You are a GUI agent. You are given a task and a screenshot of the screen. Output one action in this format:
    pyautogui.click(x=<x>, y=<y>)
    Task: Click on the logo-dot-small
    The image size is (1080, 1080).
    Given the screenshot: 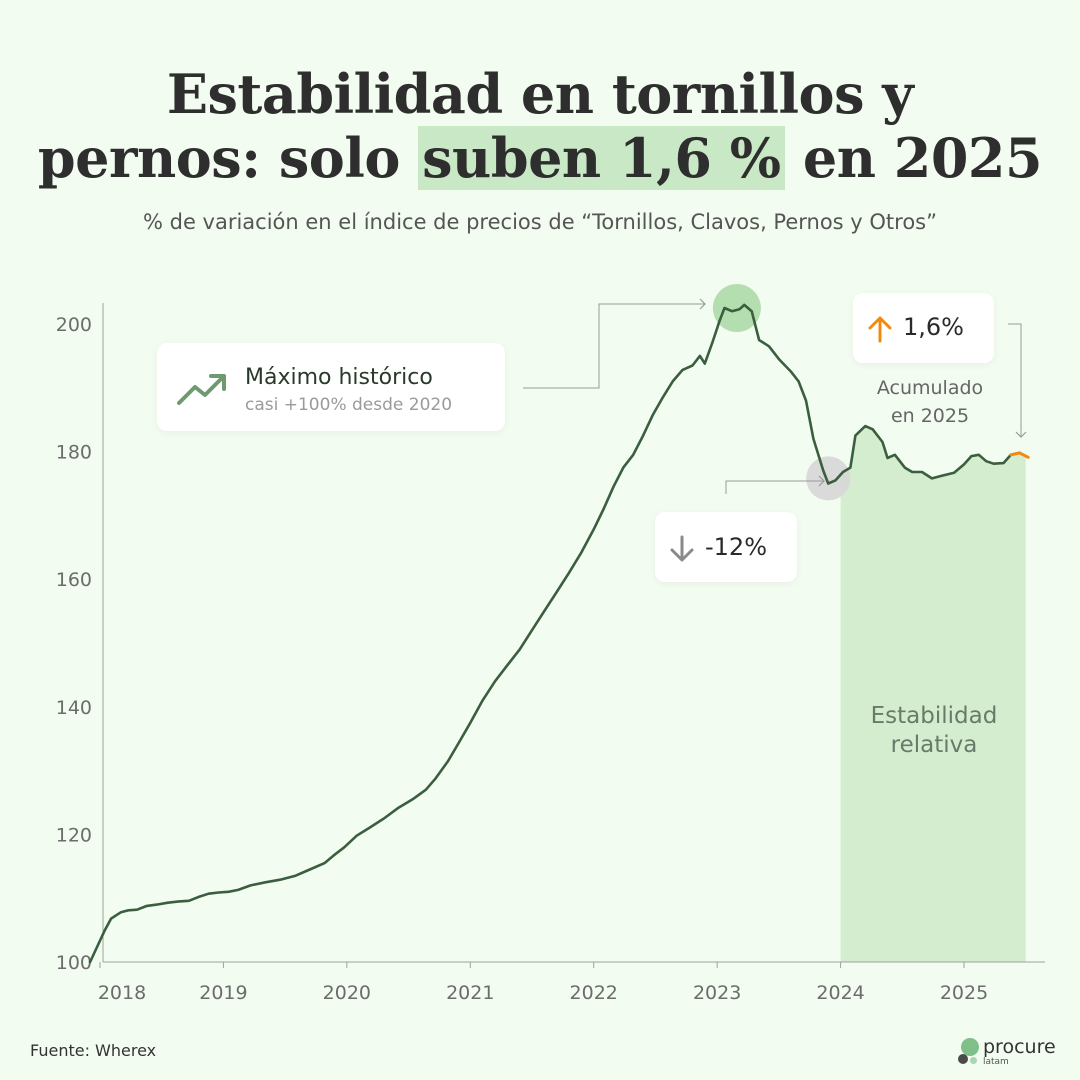 What is the action you would take?
    pyautogui.click(x=973, y=1060)
    